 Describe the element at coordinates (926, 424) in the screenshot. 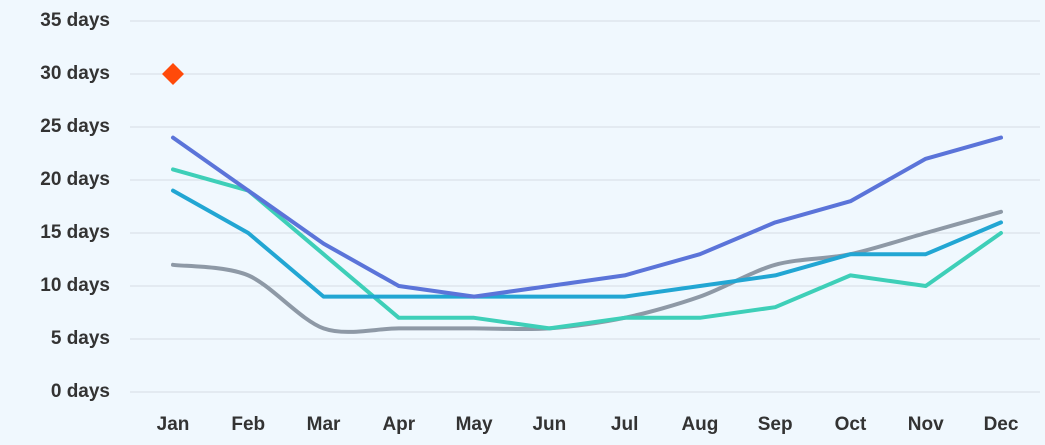

I see `x-tick-label: Nov` at that location.